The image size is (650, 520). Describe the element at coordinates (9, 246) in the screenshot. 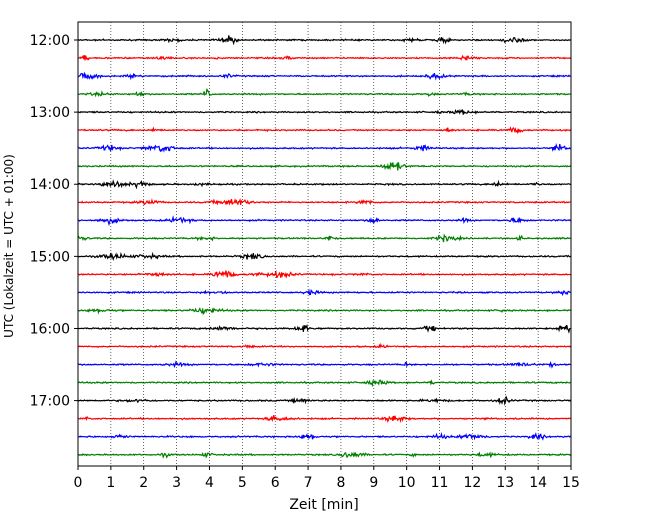

I see `y-axis-title: UTC (Lokalzeit = UTC + 01:00)` at that location.